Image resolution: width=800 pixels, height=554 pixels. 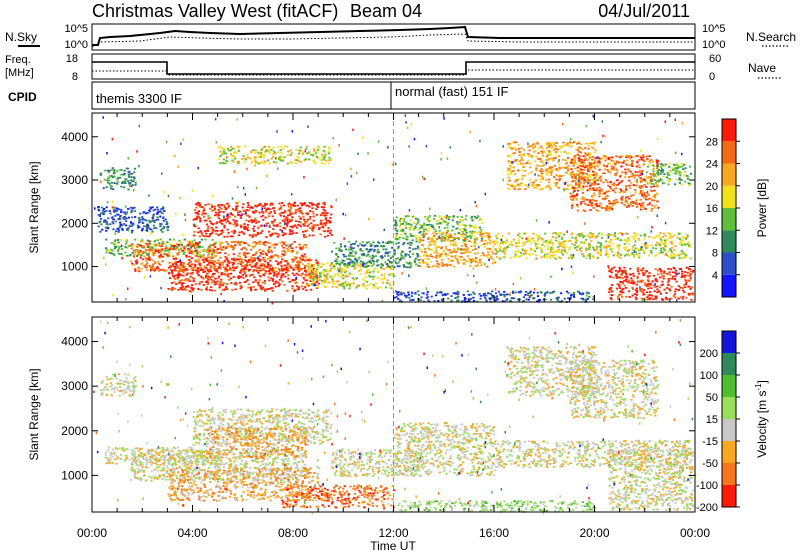 I want to click on colorbar-tick-label: 15, so click(x=712, y=420).